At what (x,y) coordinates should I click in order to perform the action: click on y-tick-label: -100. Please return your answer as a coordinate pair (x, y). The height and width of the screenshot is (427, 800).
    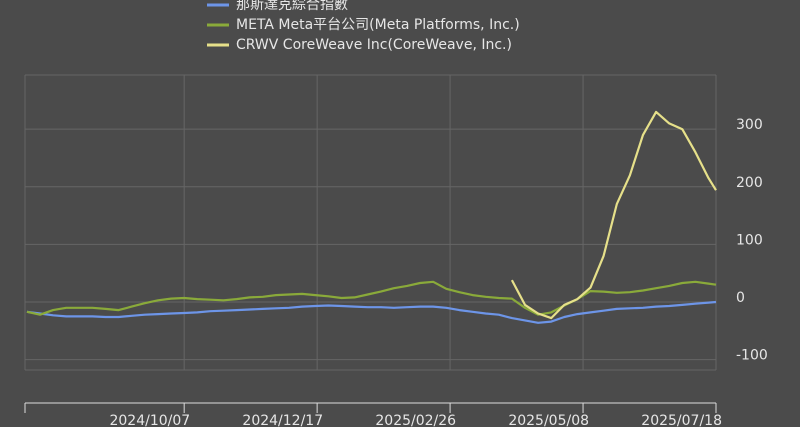
    Looking at the image, I should click on (752, 356).